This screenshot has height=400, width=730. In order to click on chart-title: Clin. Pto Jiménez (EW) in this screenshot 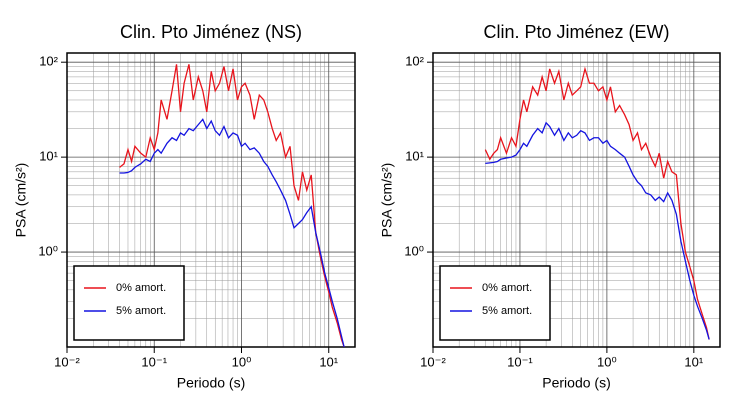, I will do `click(576, 32)`.